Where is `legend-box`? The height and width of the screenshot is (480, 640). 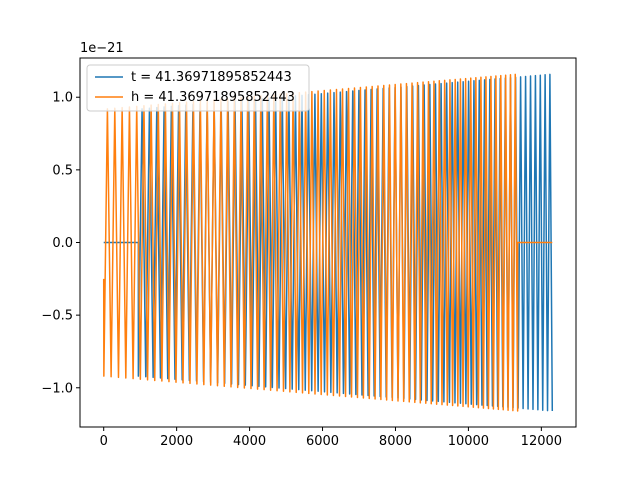
legend-box is located at coordinates (198, 88).